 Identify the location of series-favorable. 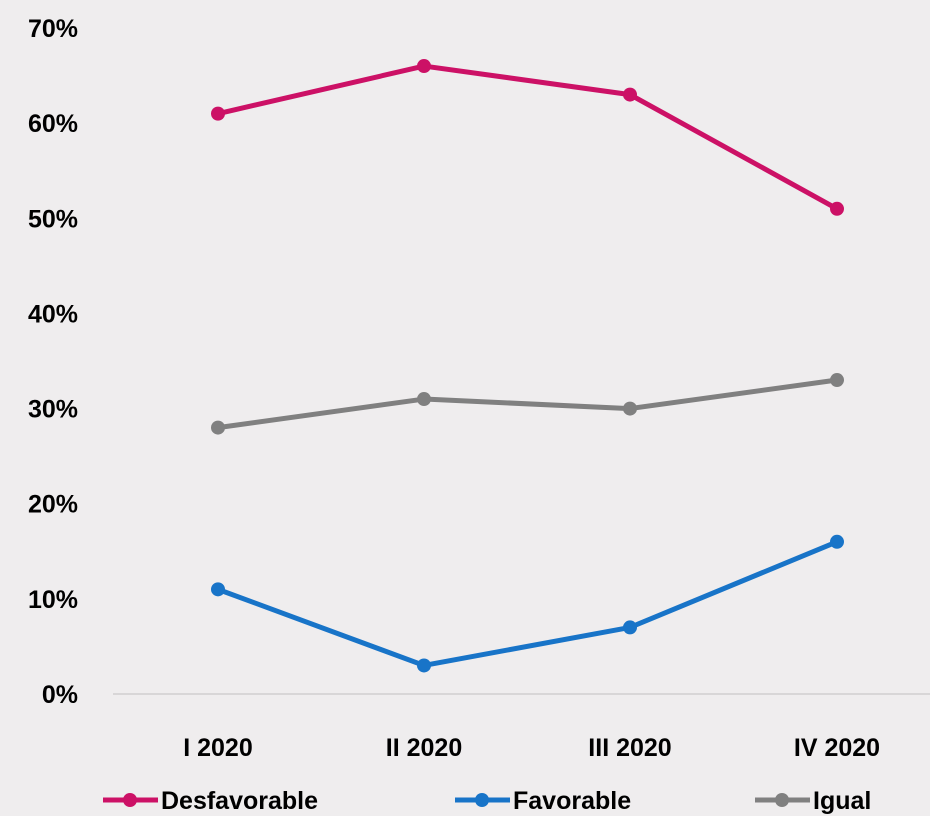
(527, 603).